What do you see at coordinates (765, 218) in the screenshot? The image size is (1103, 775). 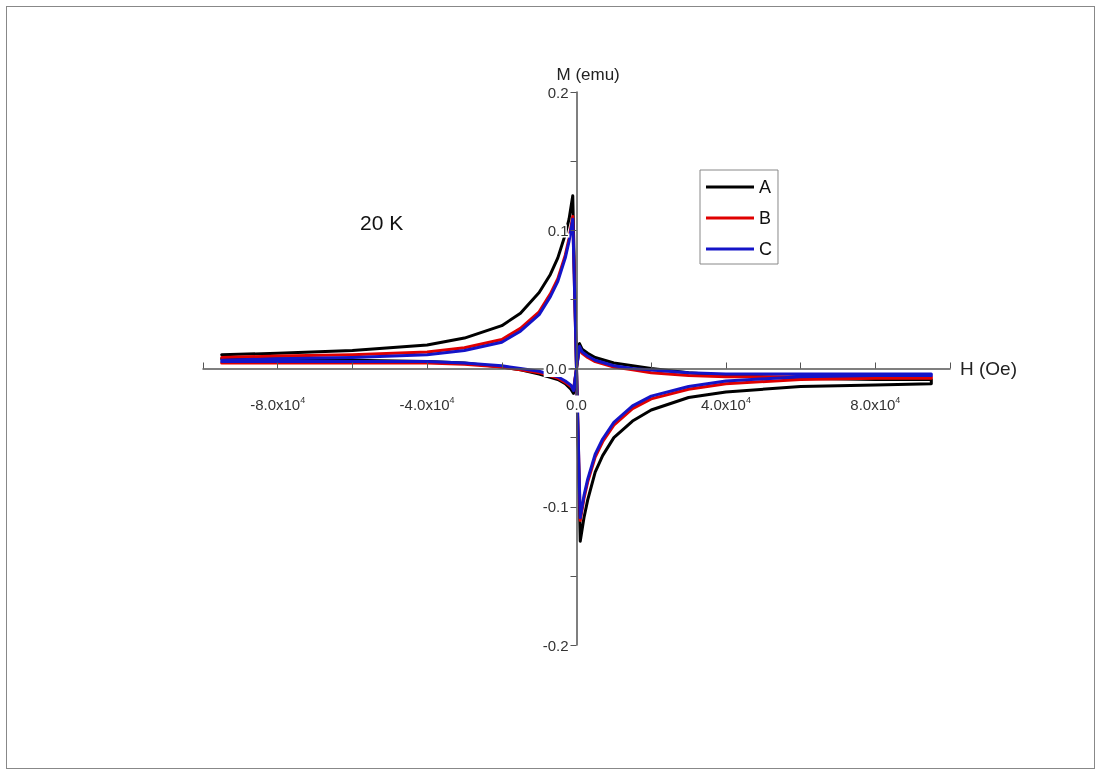 I see `legend-label: B` at bounding box center [765, 218].